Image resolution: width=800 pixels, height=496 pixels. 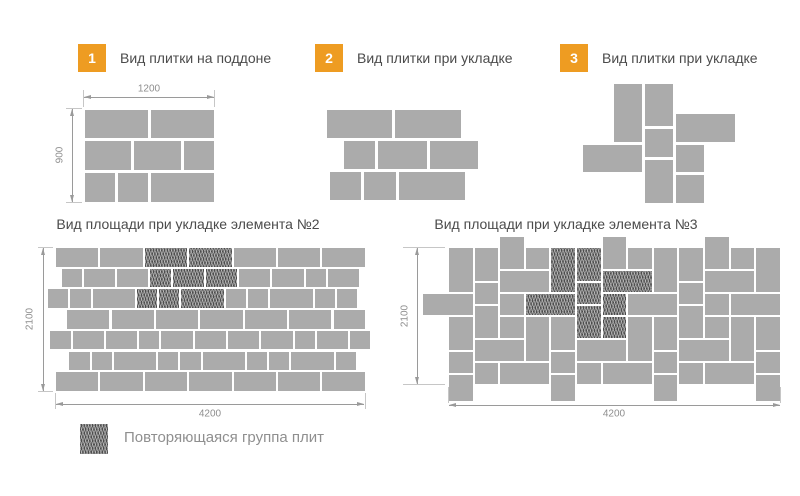 I want to click on dimension-label: 900, so click(x=60, y=155).